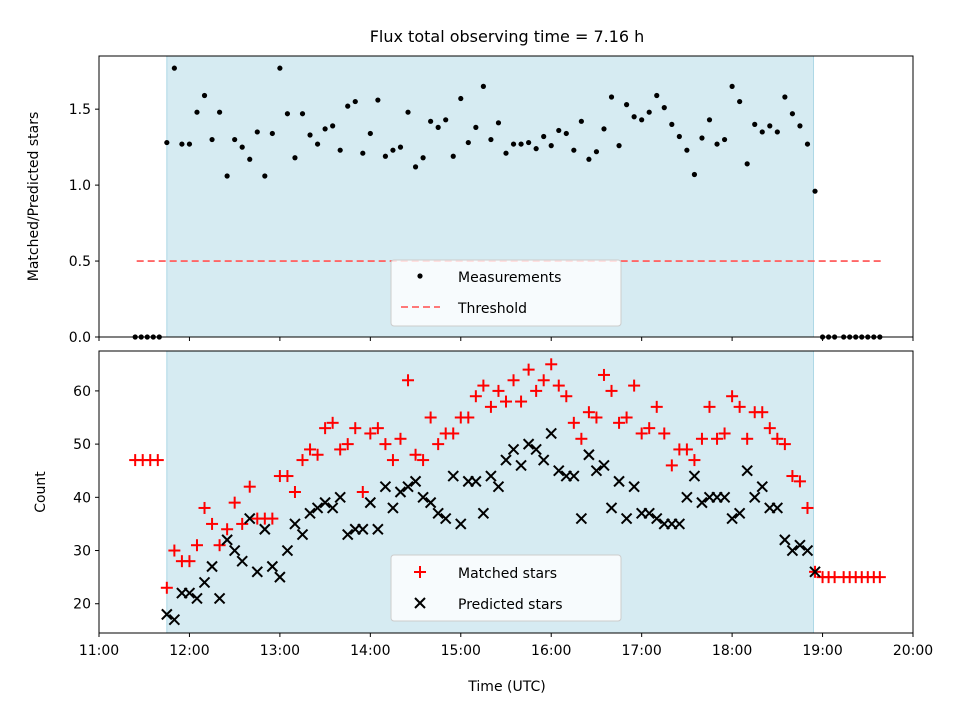 This screenshot has height=720, width=960. I want to click on count-y-axis-label: Count, so click(41, 492).